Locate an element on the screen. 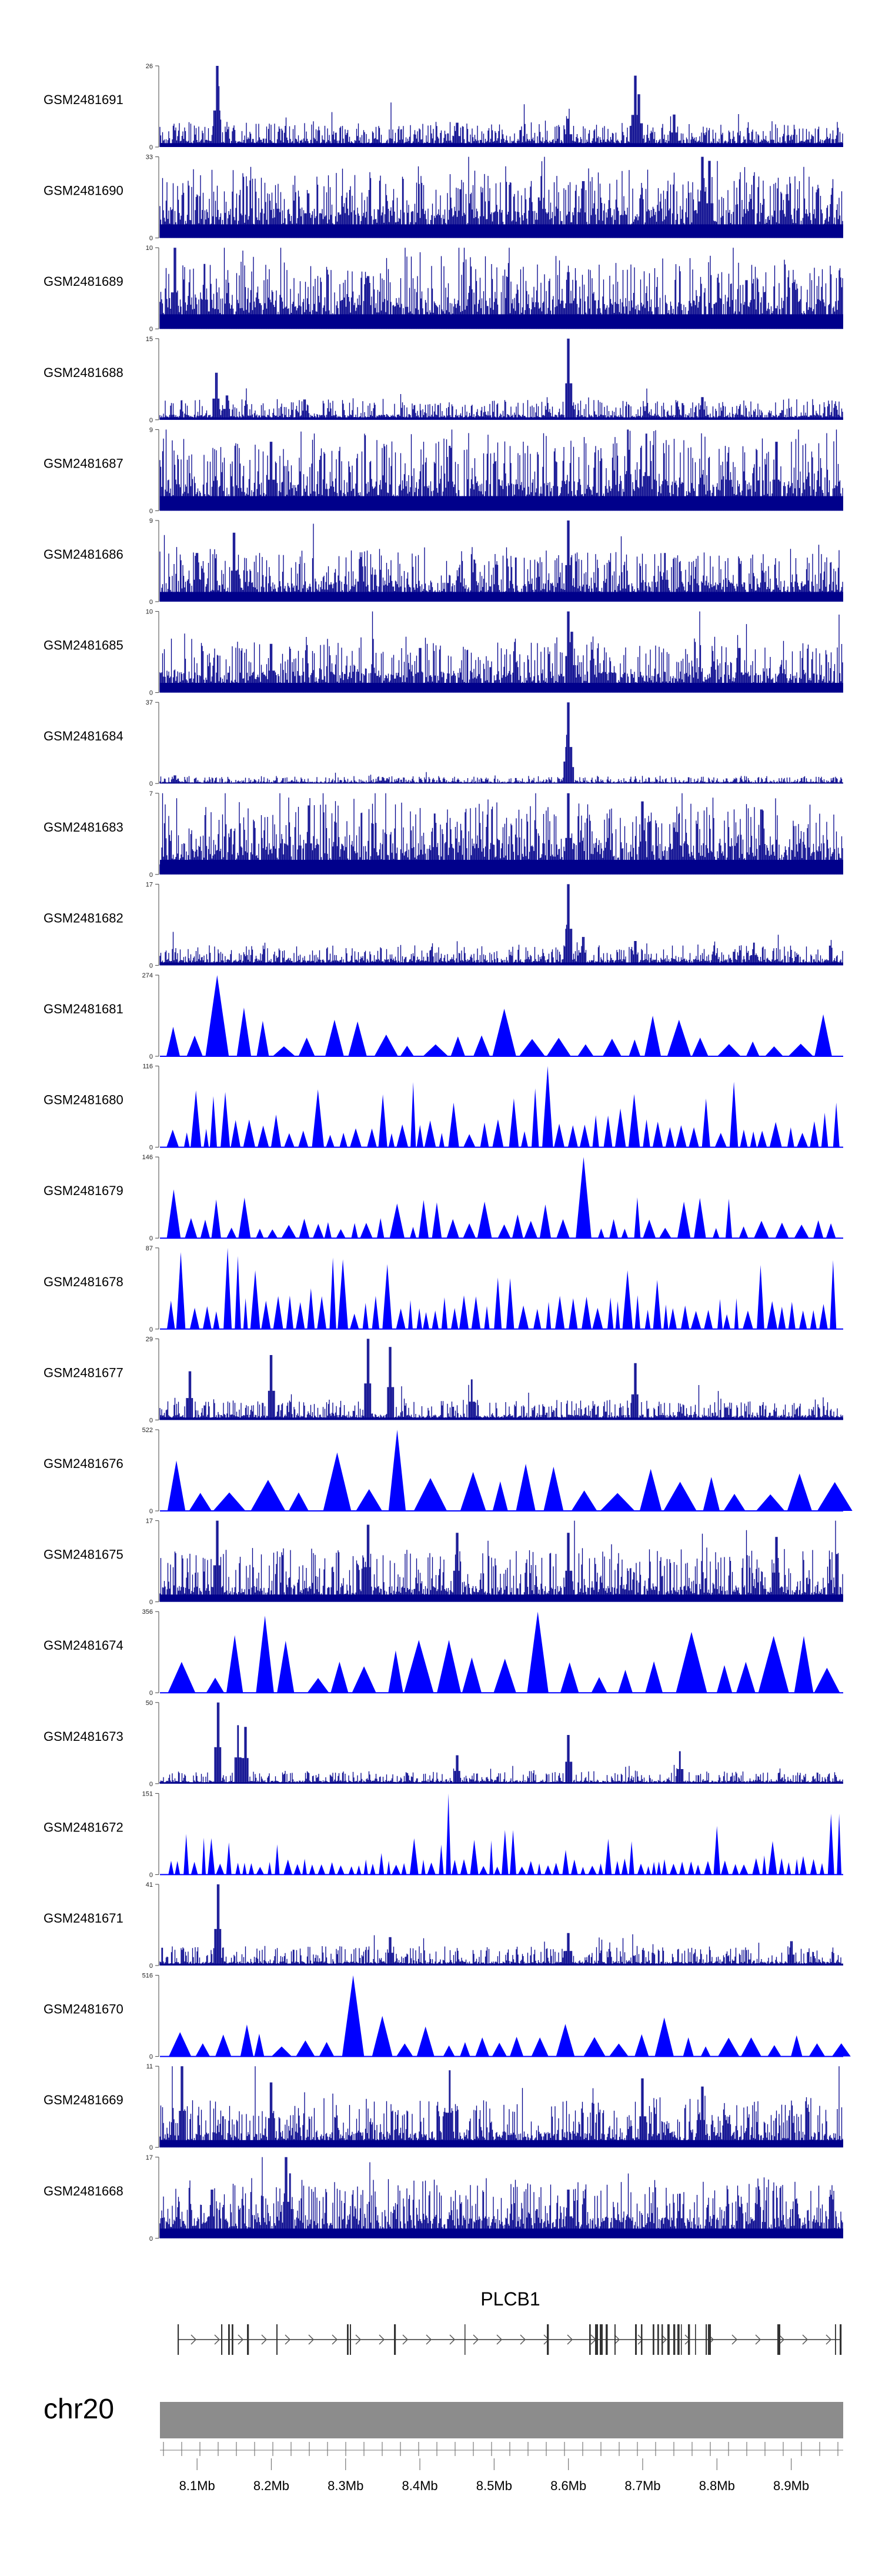 This screenshot has height=2576, width=882. track-GSM2481677: GSM2481677 29 0 is located at coordinates (443, 1380).